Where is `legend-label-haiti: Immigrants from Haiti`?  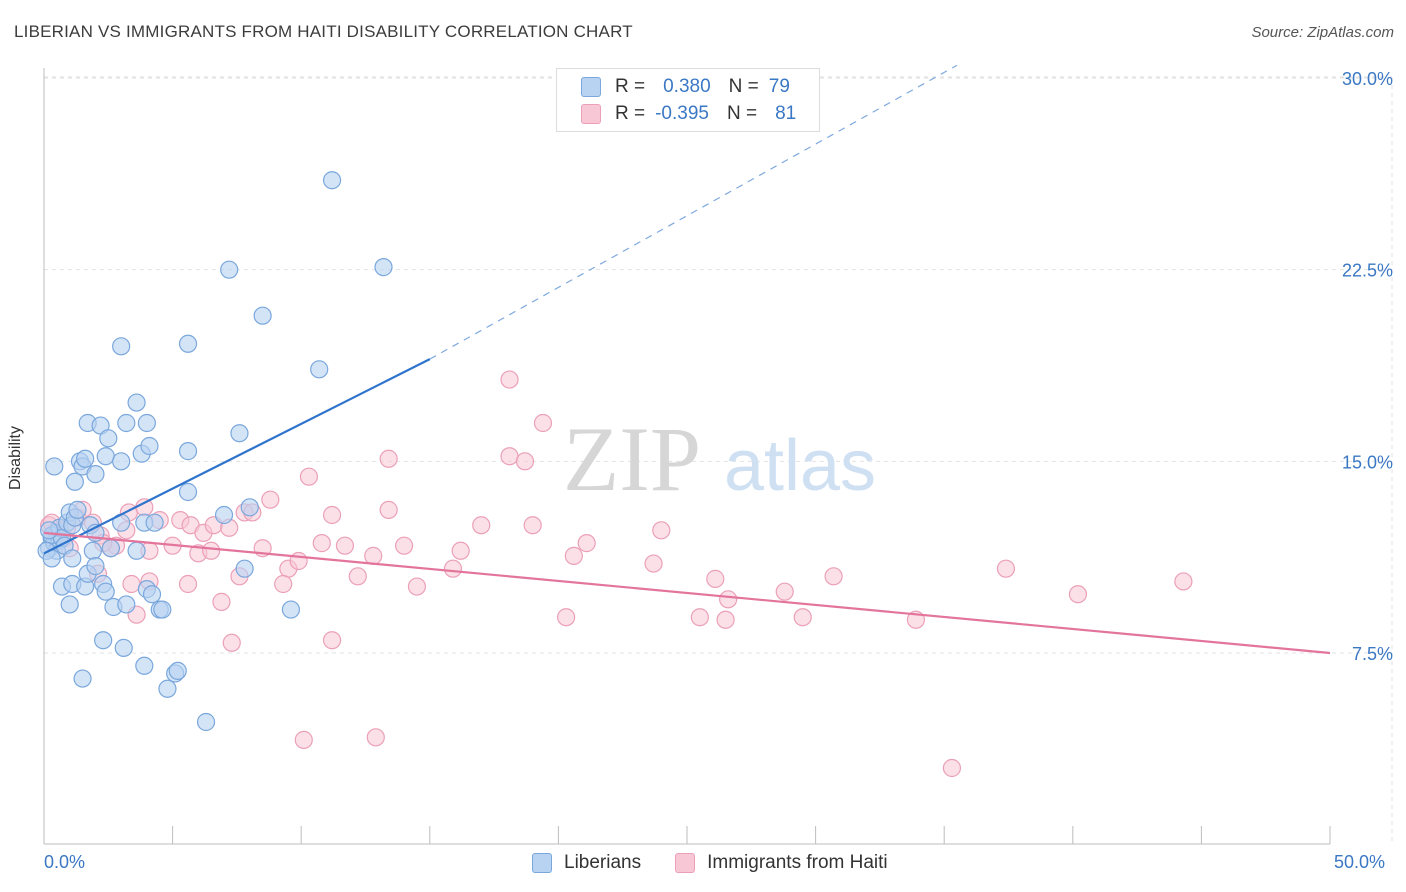 legend-label-haiti: Immigrants from Haiti is located at coordinates (797, 862).